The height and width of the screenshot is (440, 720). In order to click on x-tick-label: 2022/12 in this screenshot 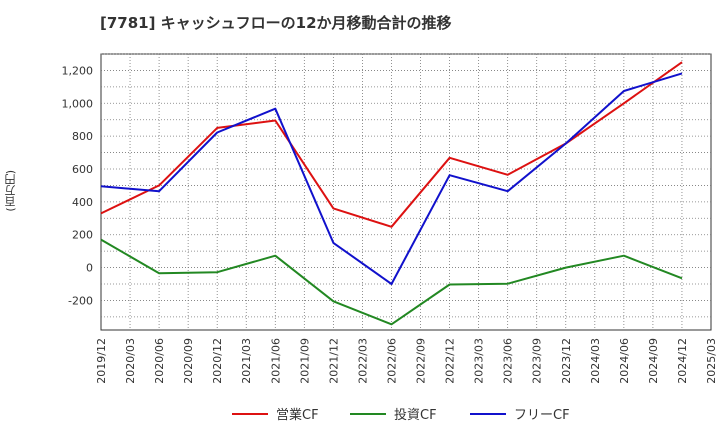, I will do `click(450, 361)`.